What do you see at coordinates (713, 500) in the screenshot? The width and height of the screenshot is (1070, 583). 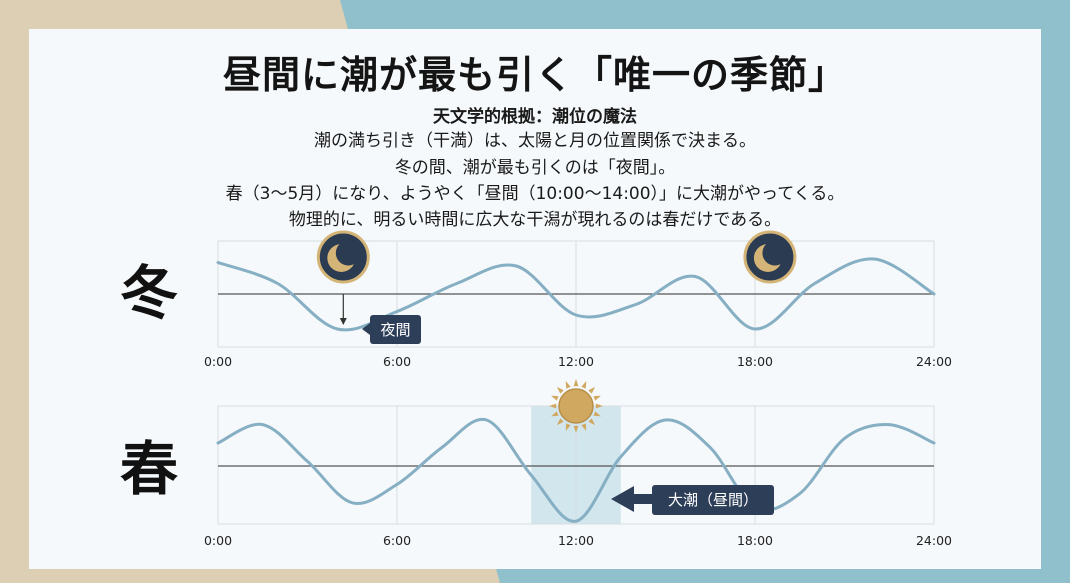 I see `callout-label: 大潮（昼間）` at bounding box center [713, 500].